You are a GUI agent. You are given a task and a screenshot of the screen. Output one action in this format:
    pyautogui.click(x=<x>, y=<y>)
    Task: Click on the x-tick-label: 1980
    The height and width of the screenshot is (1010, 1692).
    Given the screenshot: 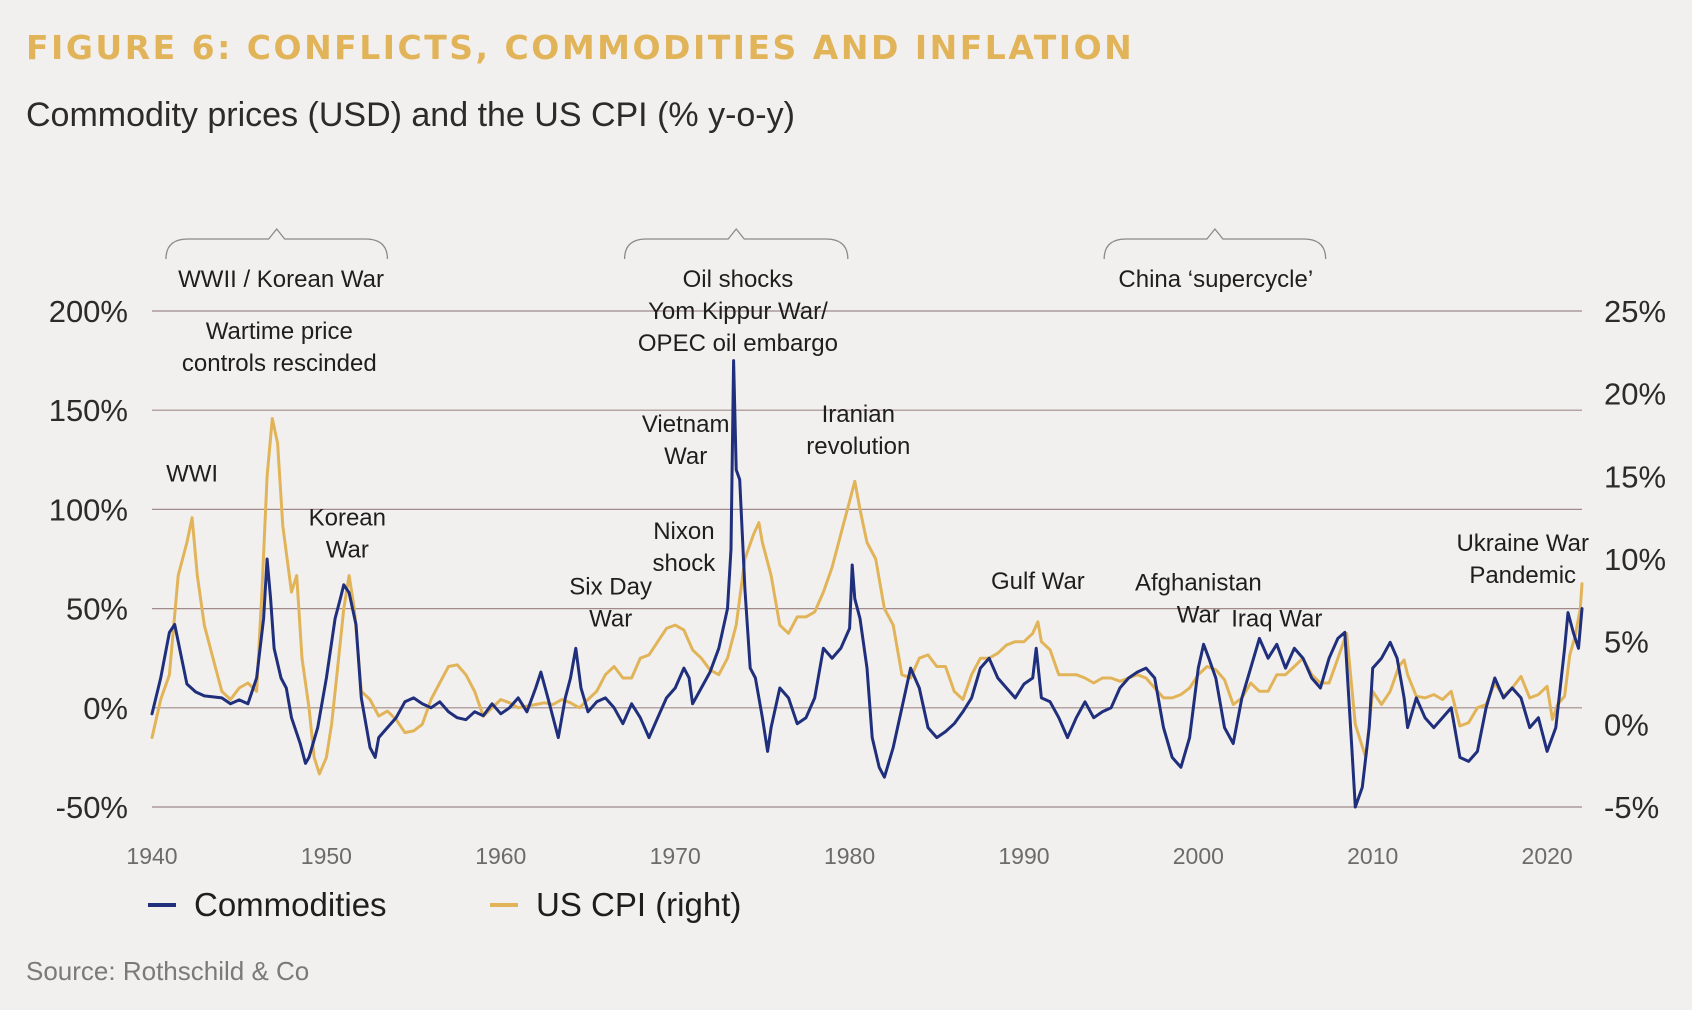 What is the action you would take?
    pyautogui.click(x=849, y=856)
    